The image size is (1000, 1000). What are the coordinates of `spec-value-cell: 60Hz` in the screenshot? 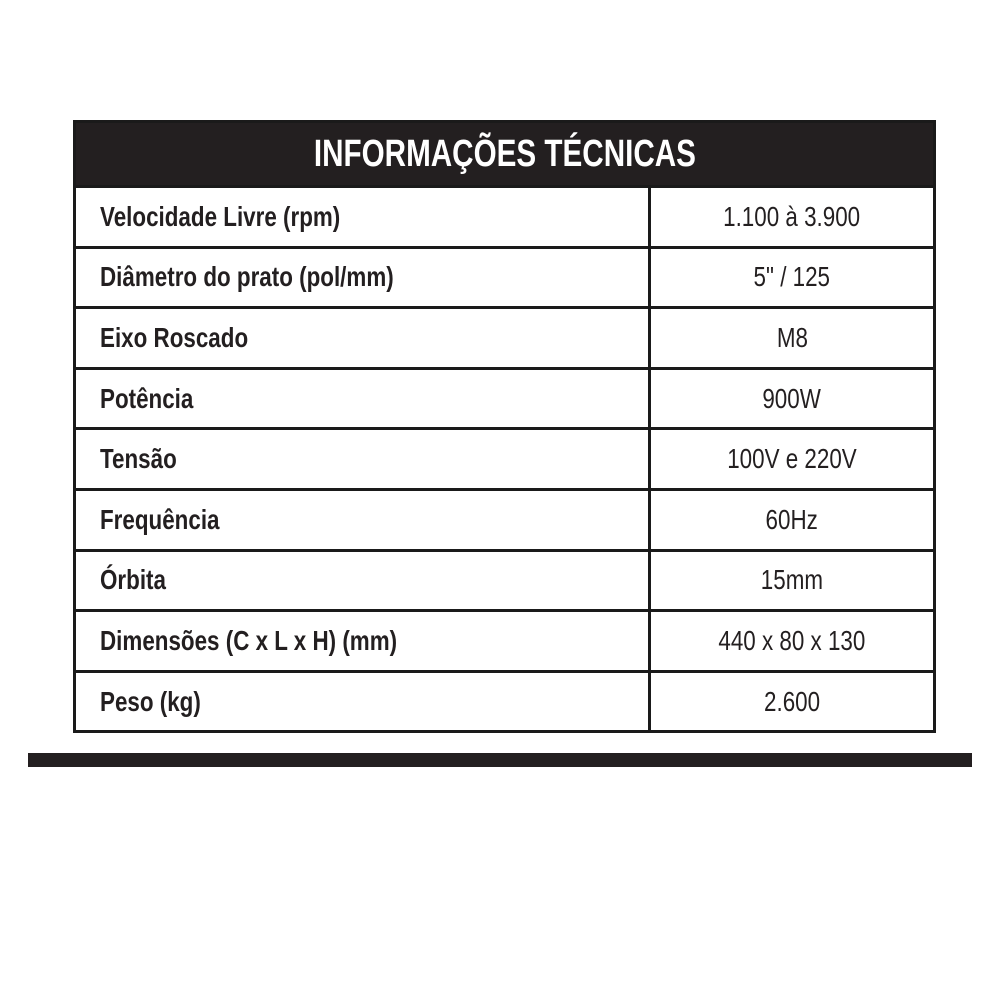 It's located at (792, 520).